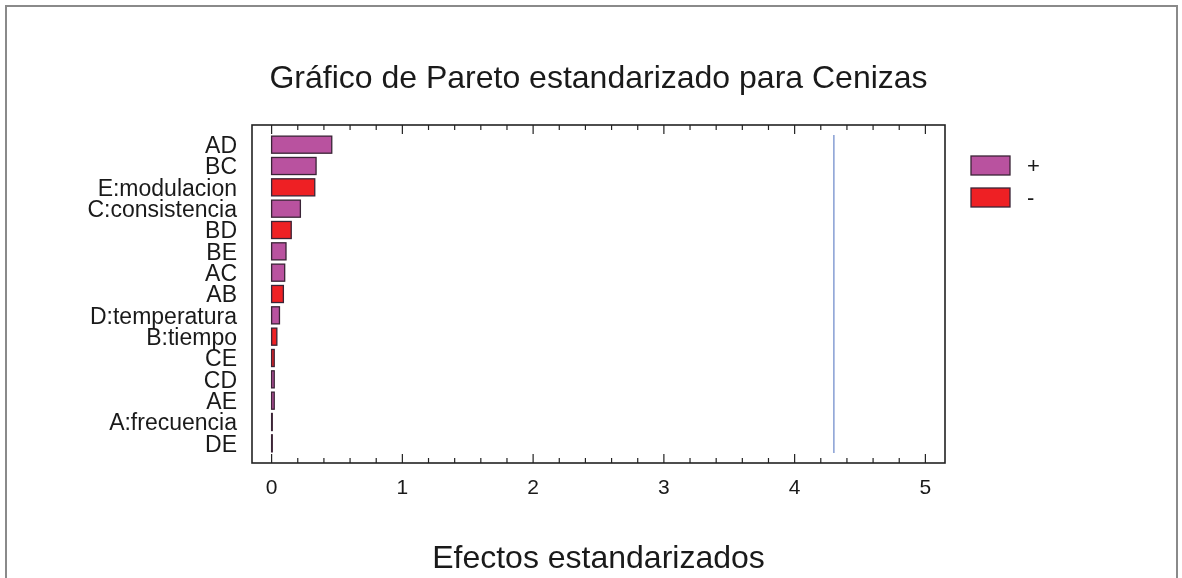 The image size is (1182, 578). Describe the element at coordinates (598, 77) in the screenshot. I see `chart-title: Gráfico de Pareto estandarizado para Cenizas` at that location.